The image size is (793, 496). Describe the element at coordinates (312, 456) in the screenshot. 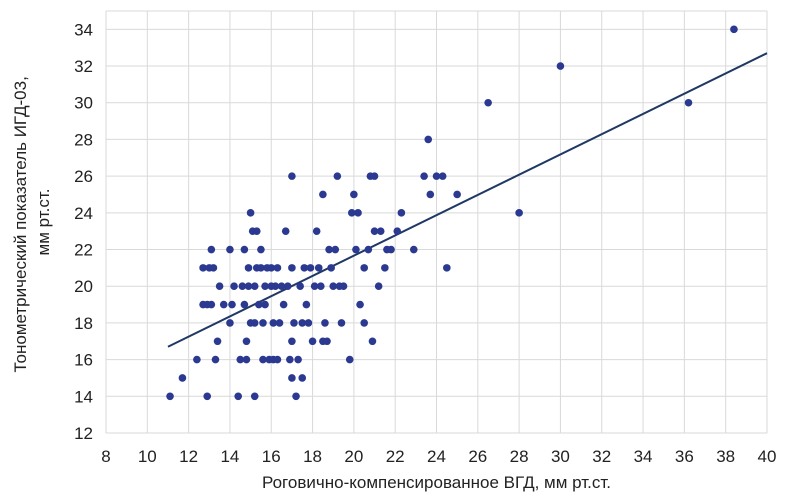

I see `x-tick-label: 18` at that location.